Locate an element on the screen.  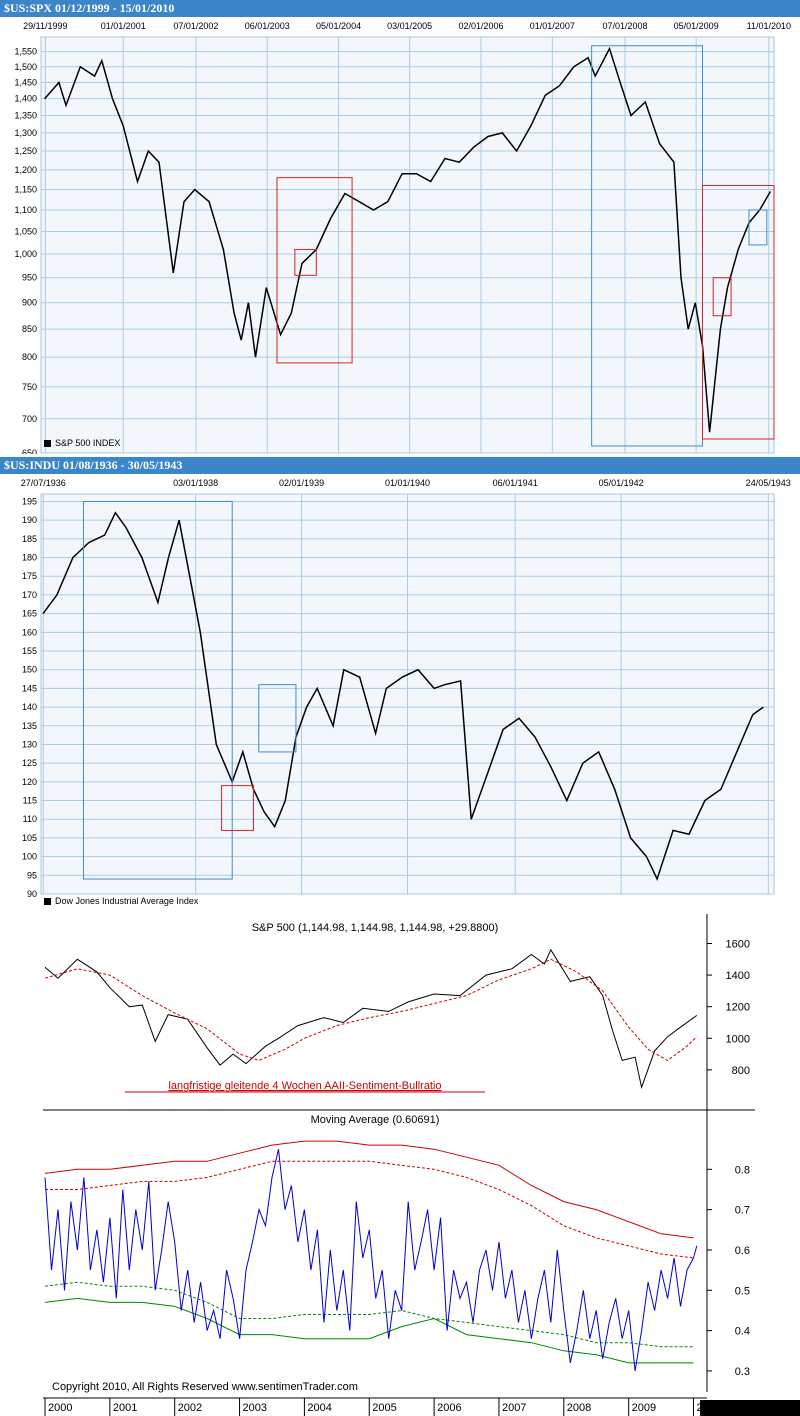
y-tick-label: 0.3 is located at coordinates (742, 1372).